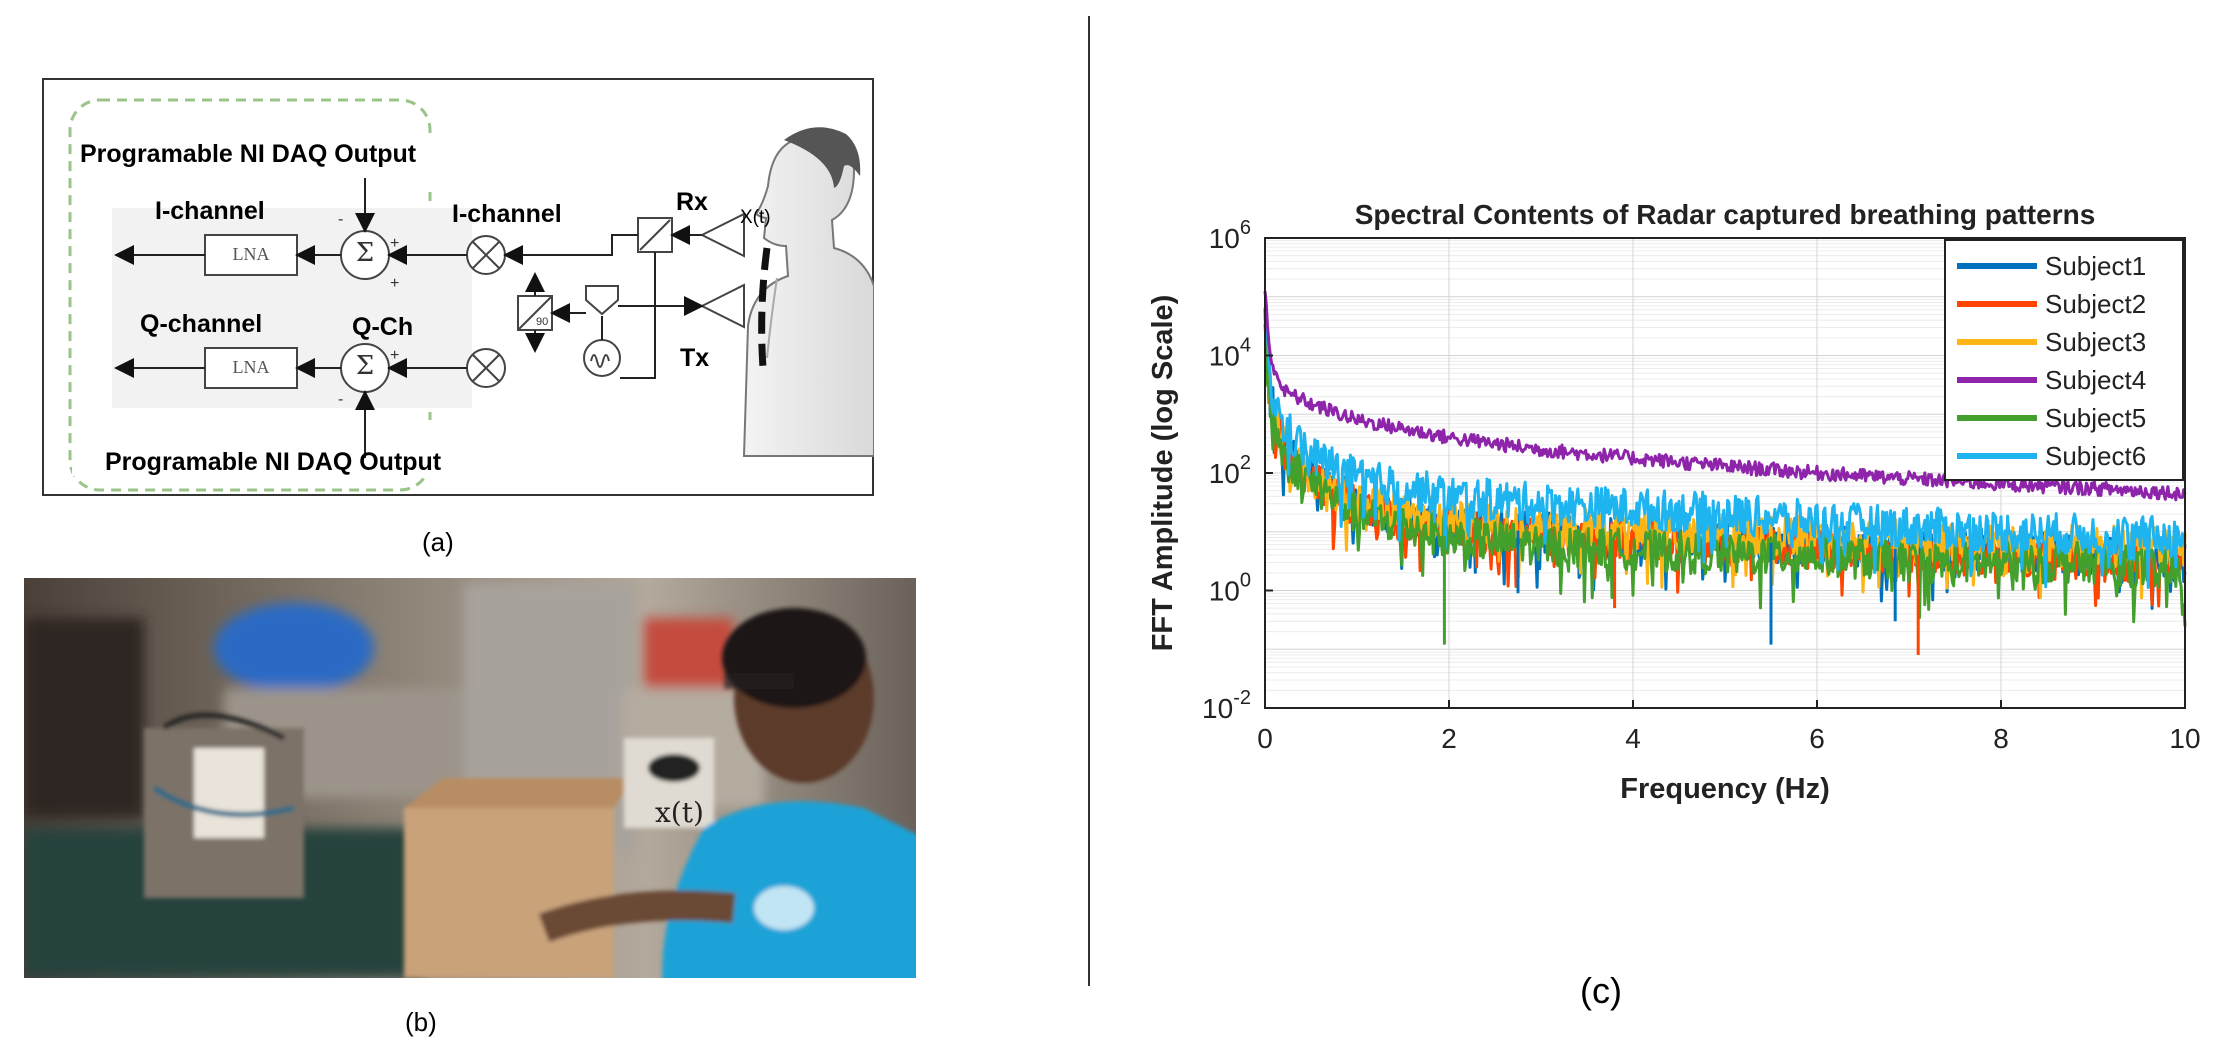 Image resolution: width=2215 pixels, height=1056 pixels. What do you see at coordinates (1633, 738) in the screenshot?
I see `x-tick-label: 4` at bounding box center [1633, 738].